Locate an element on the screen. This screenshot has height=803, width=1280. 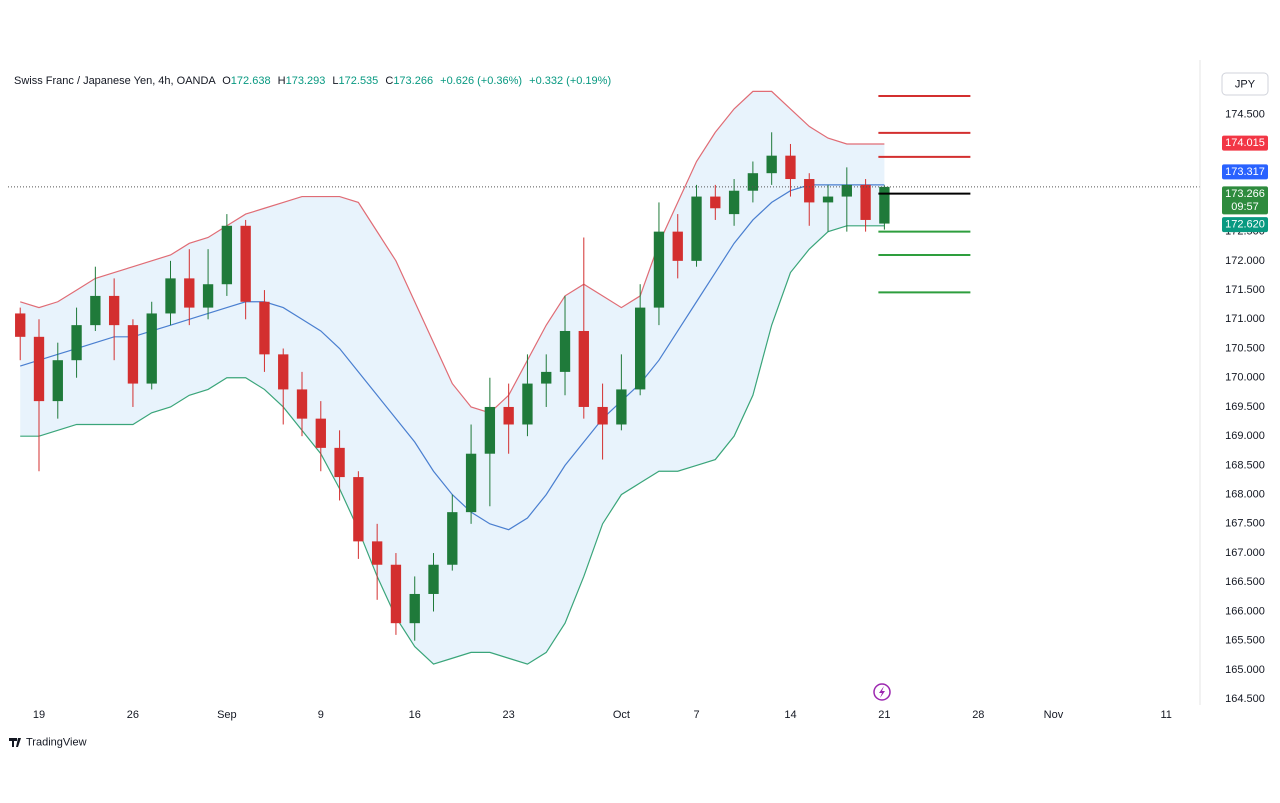
x-tick-label: Sep is located at coordinates (227, 715).